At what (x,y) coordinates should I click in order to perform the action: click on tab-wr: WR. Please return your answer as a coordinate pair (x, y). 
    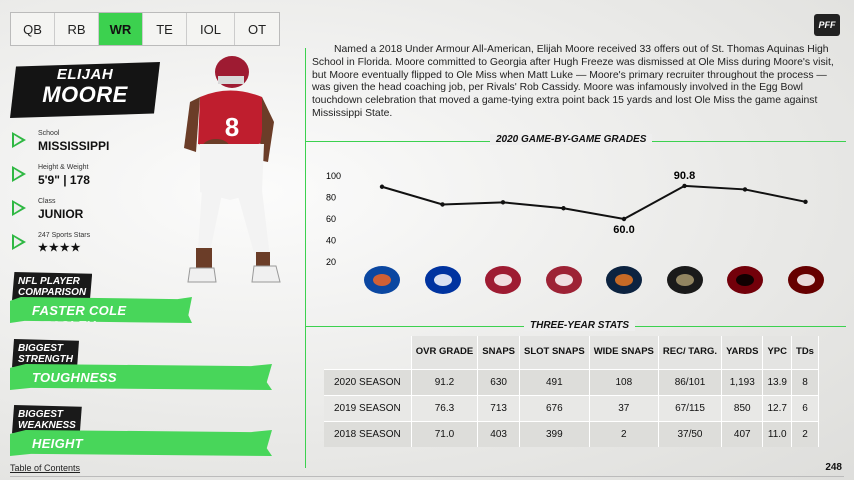
    Looking at the image, I should click on (121, 29).